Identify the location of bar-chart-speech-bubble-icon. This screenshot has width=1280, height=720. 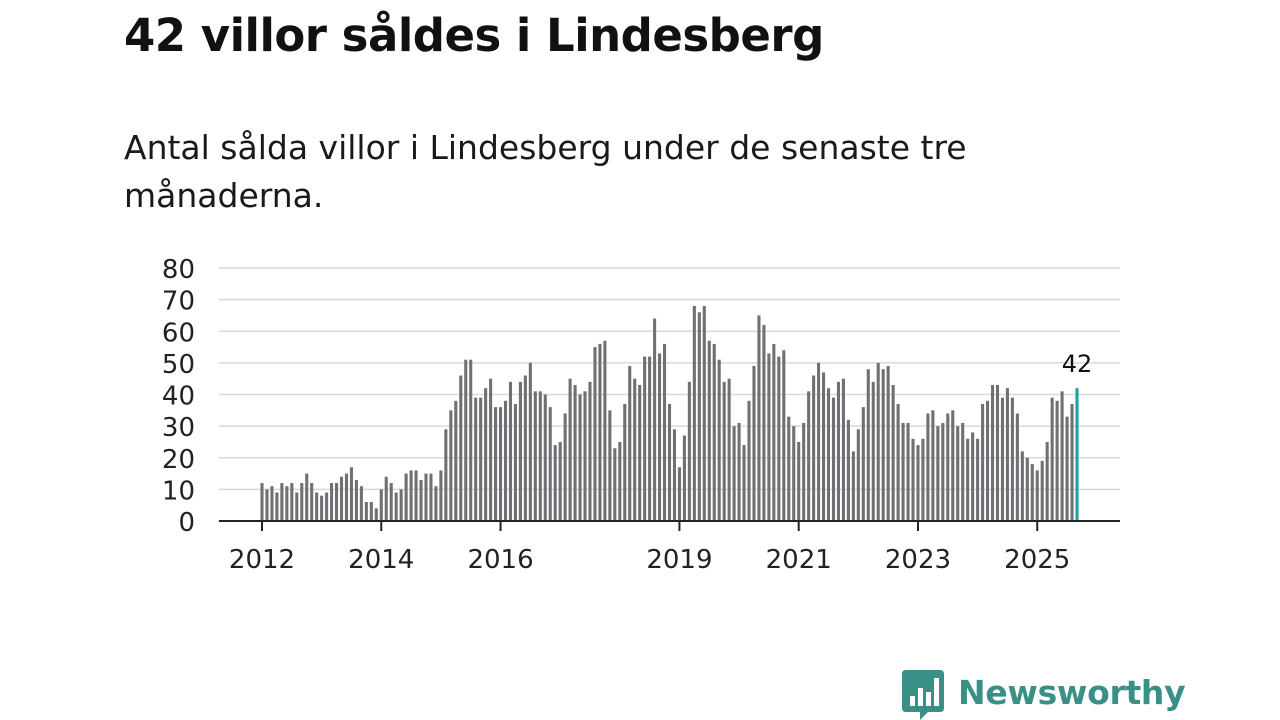
(923, 695).